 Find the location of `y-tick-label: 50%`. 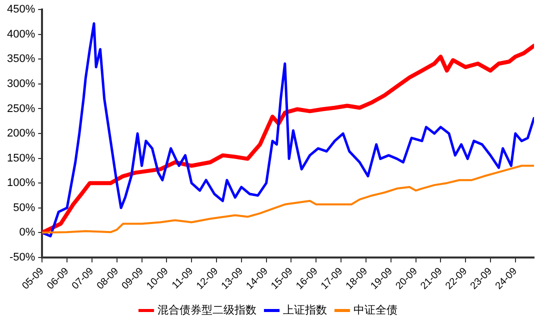

y-tick-label: 50% is located at coordinates (24, 208).